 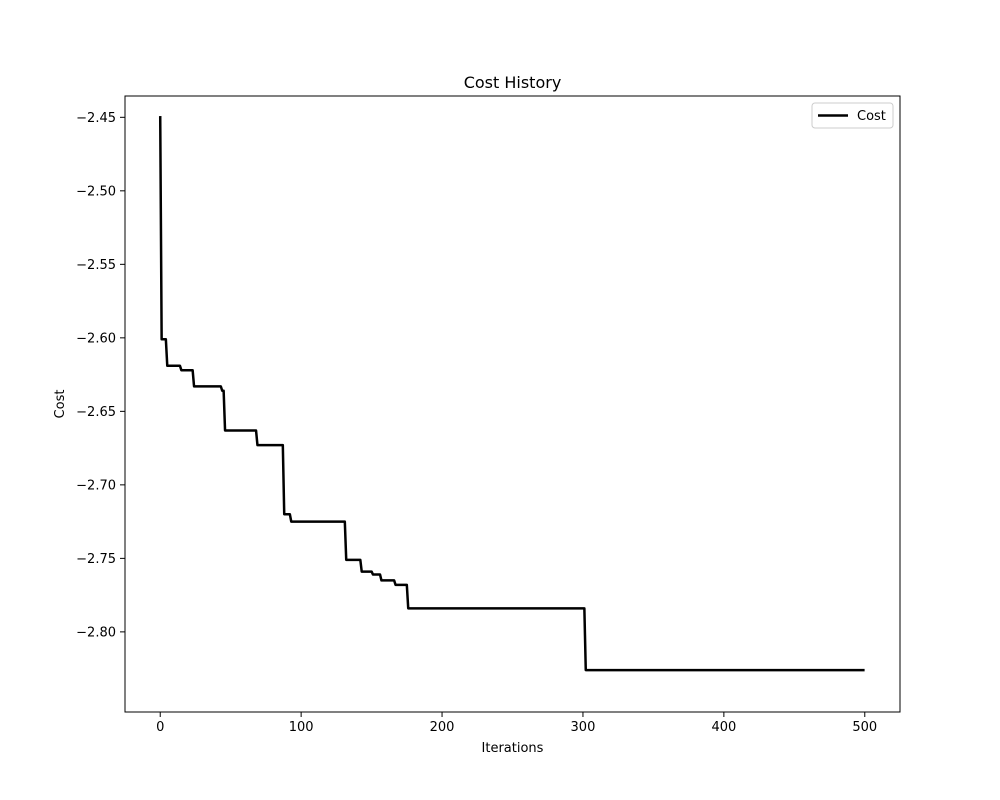 What do you see at coordinates (513, 748) in the screenshot?
I see `x-axis-label: Iterations` at bounding box center [513, 748].